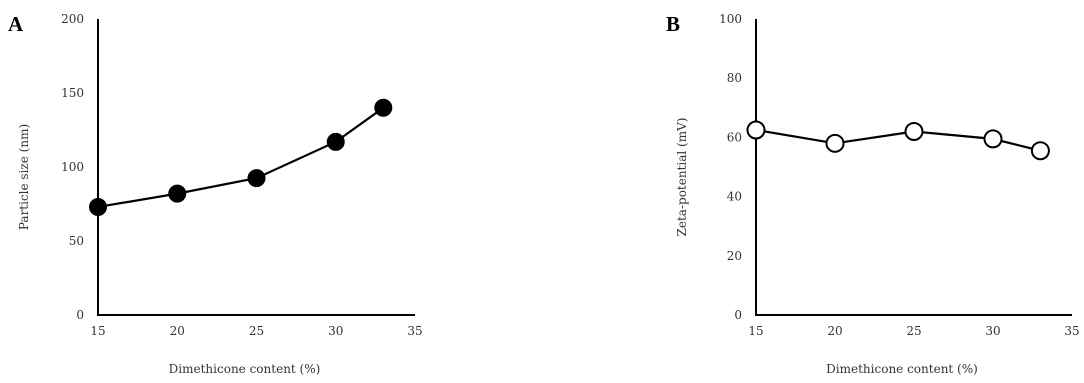  I want to click on y-tick-label: 150, so click(72, 93).